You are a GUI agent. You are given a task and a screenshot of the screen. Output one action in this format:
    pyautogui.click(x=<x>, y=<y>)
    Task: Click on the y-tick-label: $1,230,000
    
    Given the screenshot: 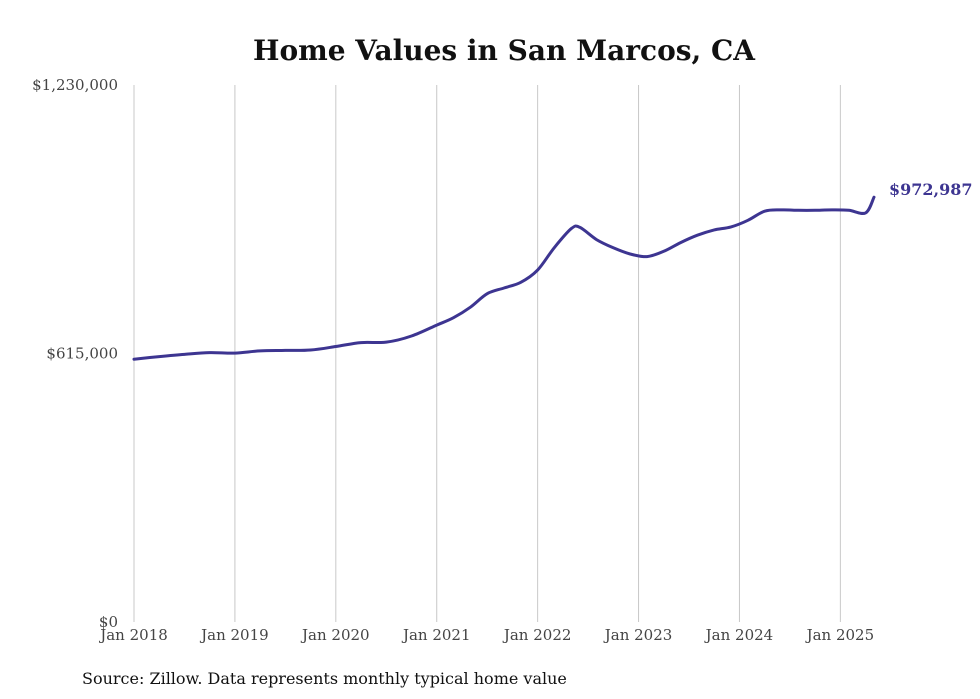 What is the action you would take?
    pyautogui.click(x=75, y=85)
    